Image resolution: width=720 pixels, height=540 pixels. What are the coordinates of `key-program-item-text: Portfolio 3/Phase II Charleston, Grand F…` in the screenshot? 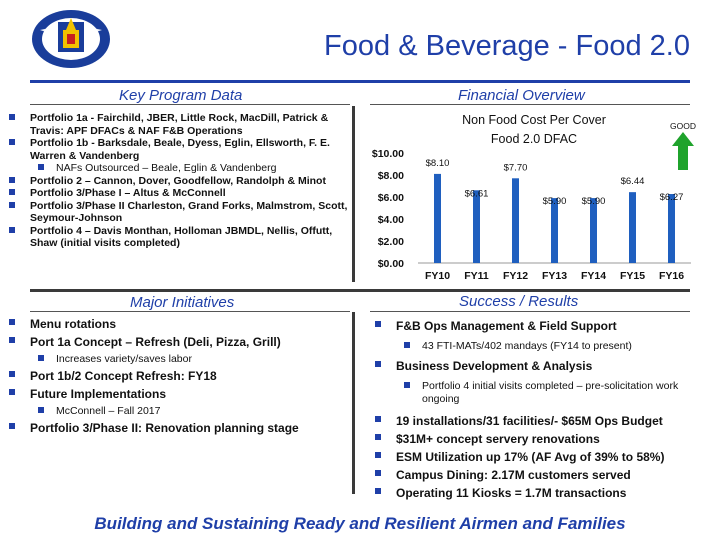 It's located at (189, 212).